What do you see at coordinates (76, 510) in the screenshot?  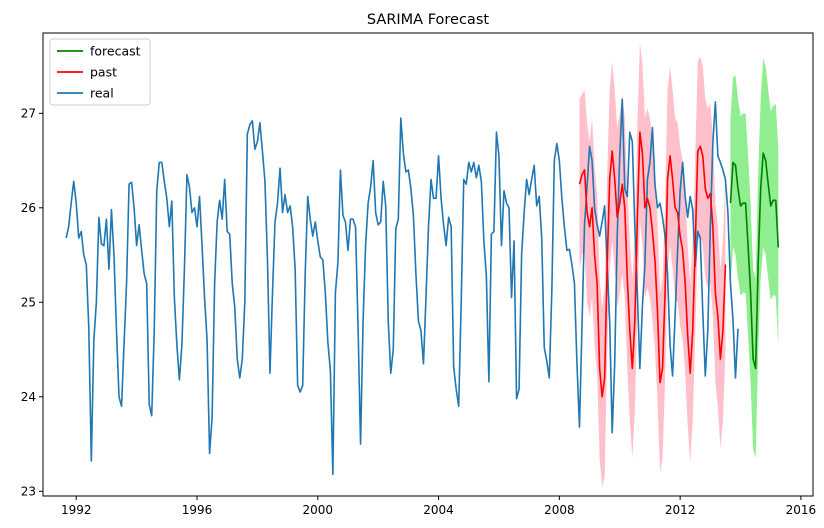 I see `x-tick-label: 1992` at bounding box center [76, 510].